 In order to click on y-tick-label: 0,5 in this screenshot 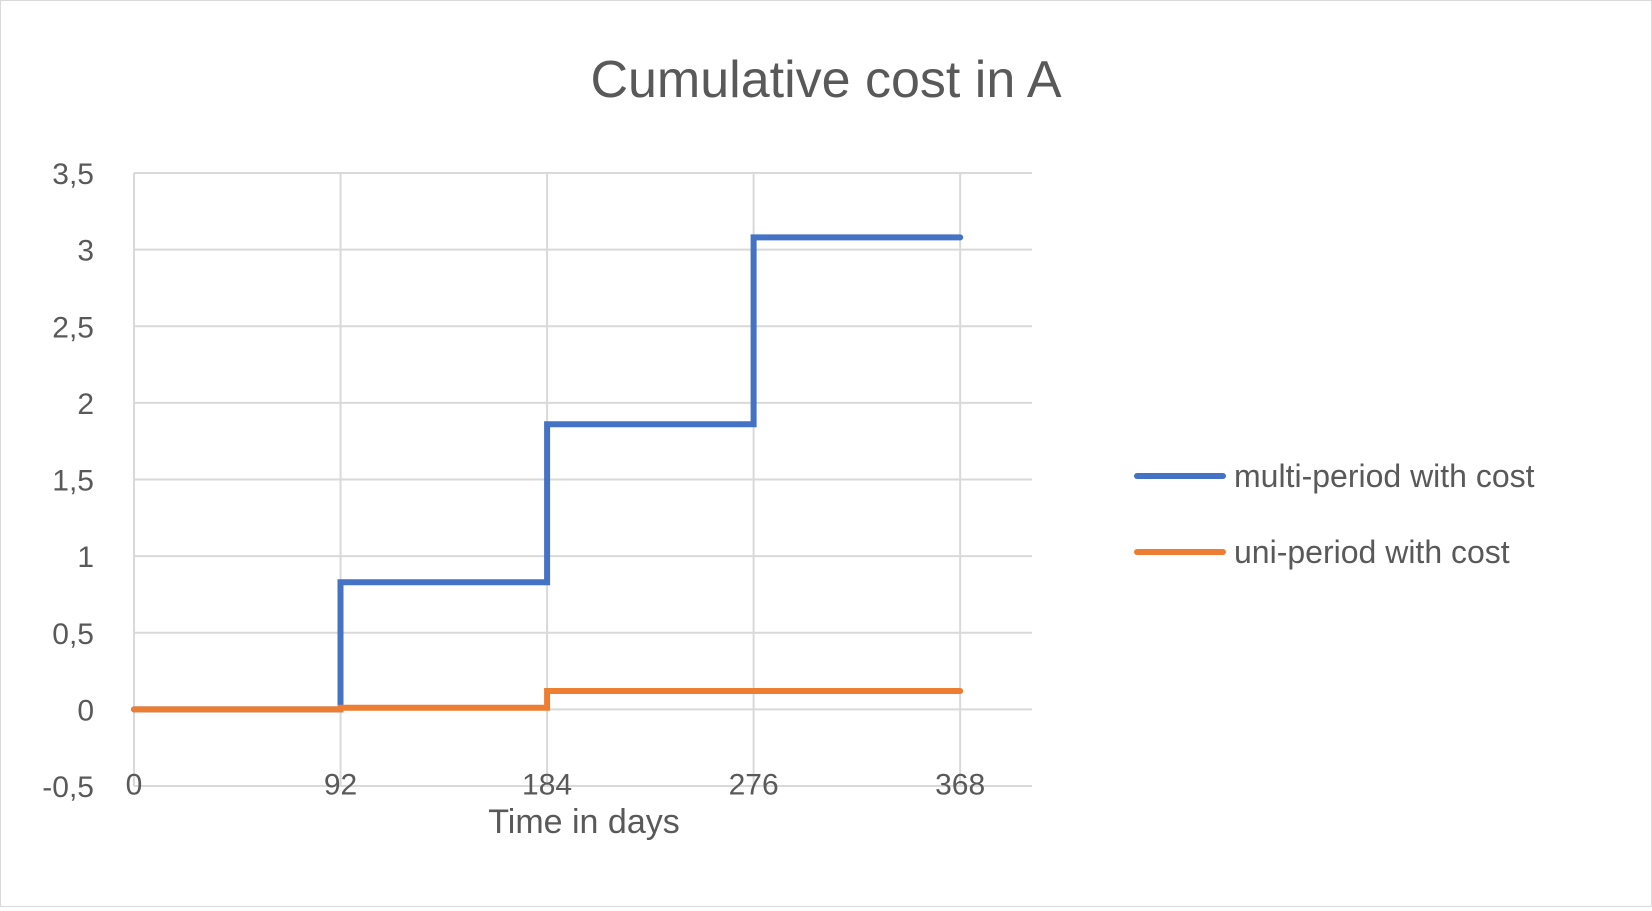, I will do `click(73, 634)`.